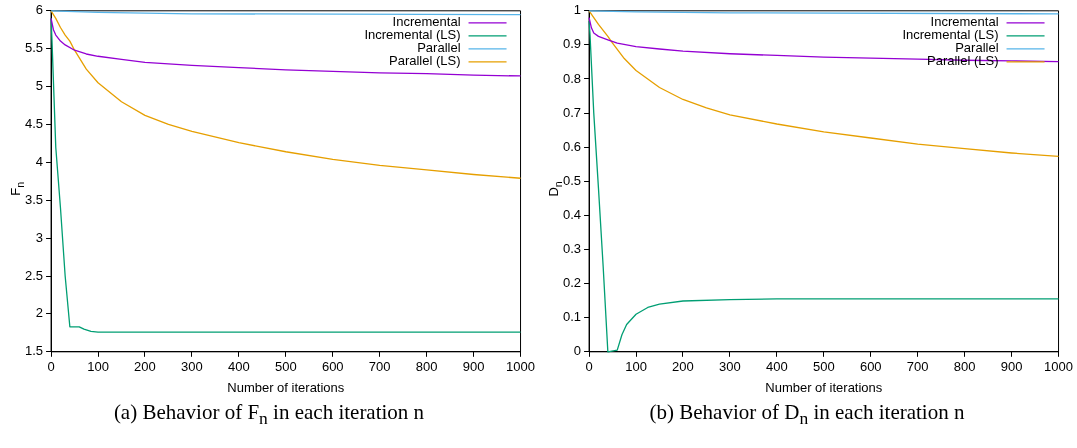 Image resolution: width=1077 pixels, height=448 pixels. I want to click on y-tick-label: 0.1, so click(572, 317).